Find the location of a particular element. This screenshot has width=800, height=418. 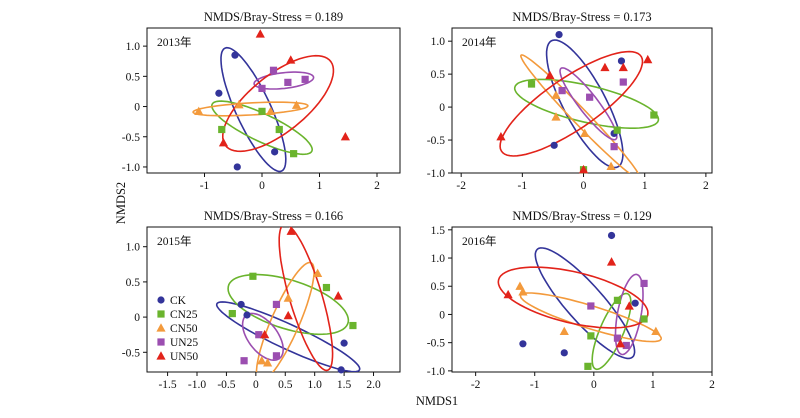

legend-marker-un25 is located at coordinates (161, 342).